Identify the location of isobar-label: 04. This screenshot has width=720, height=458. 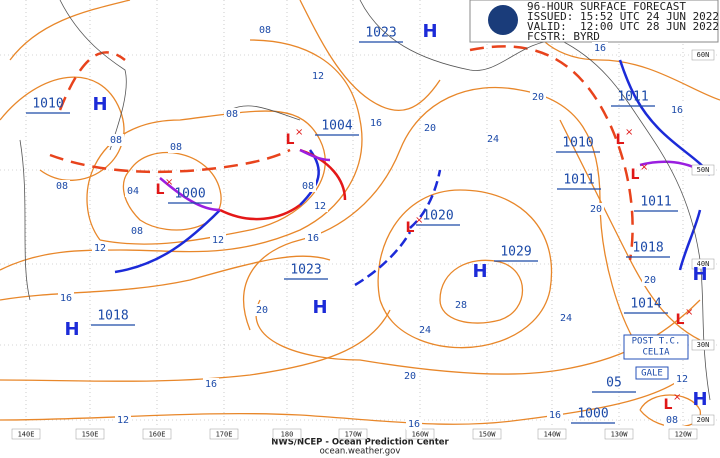
(133, 191).